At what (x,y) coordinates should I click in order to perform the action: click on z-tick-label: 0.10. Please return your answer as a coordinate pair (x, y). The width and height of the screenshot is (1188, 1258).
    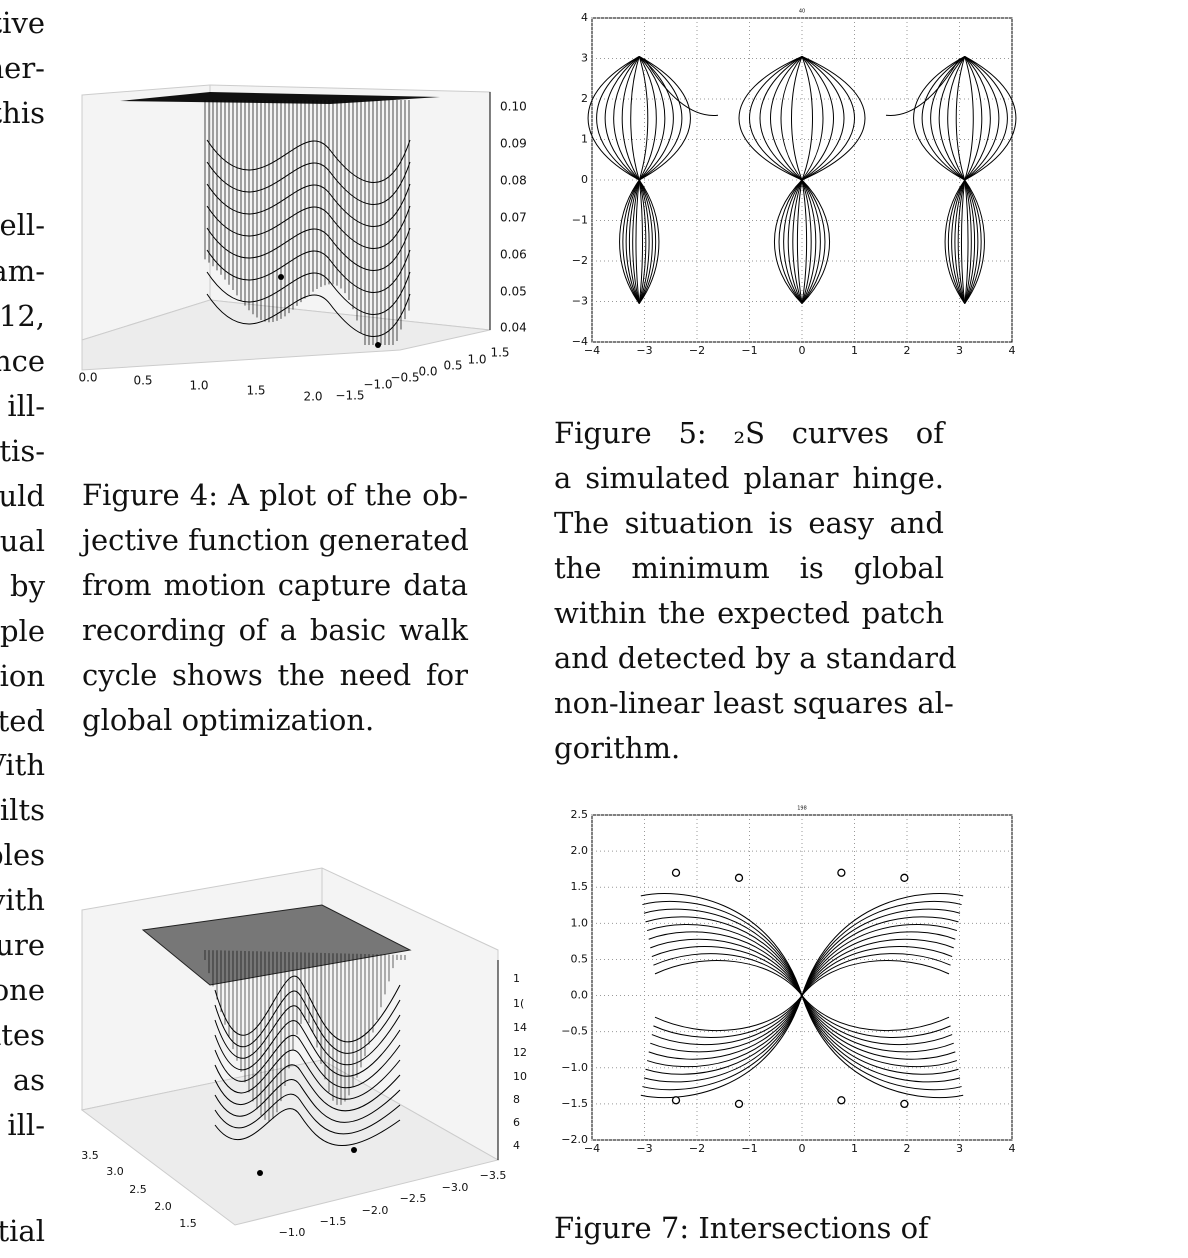
    Looking at the image, I should click on (513, 107).